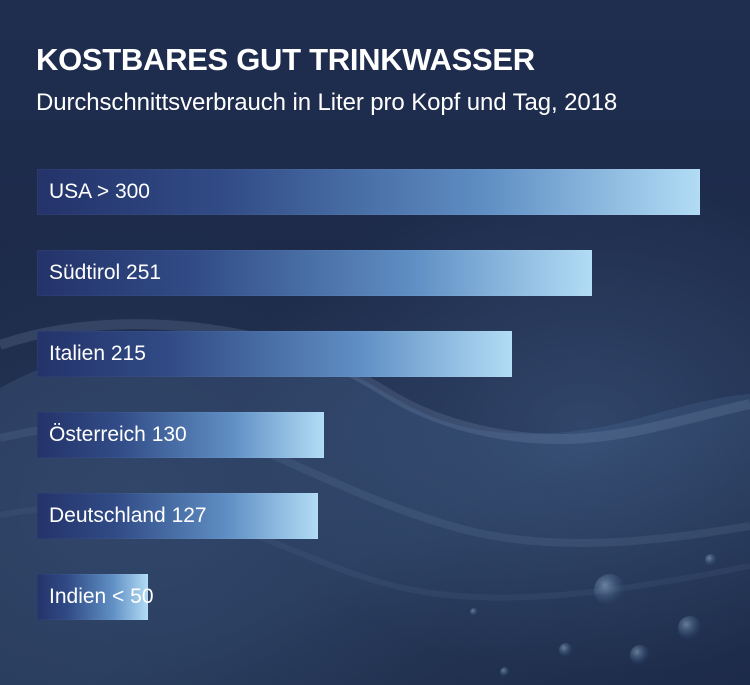  What do you see at coordinates (99, 191) in the screenshot?
I see `bar-label: USA > 300` at bounding box center [99, 191].